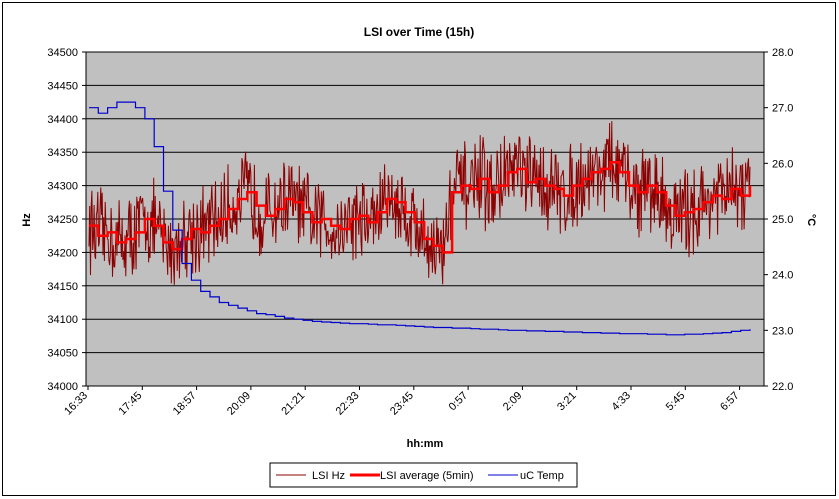 The height and width of the screenshot is (499, 839). Describe the element at coordinates (782, 53) in the screenshot. I see `y2-tick-label: 28.0` at that location.